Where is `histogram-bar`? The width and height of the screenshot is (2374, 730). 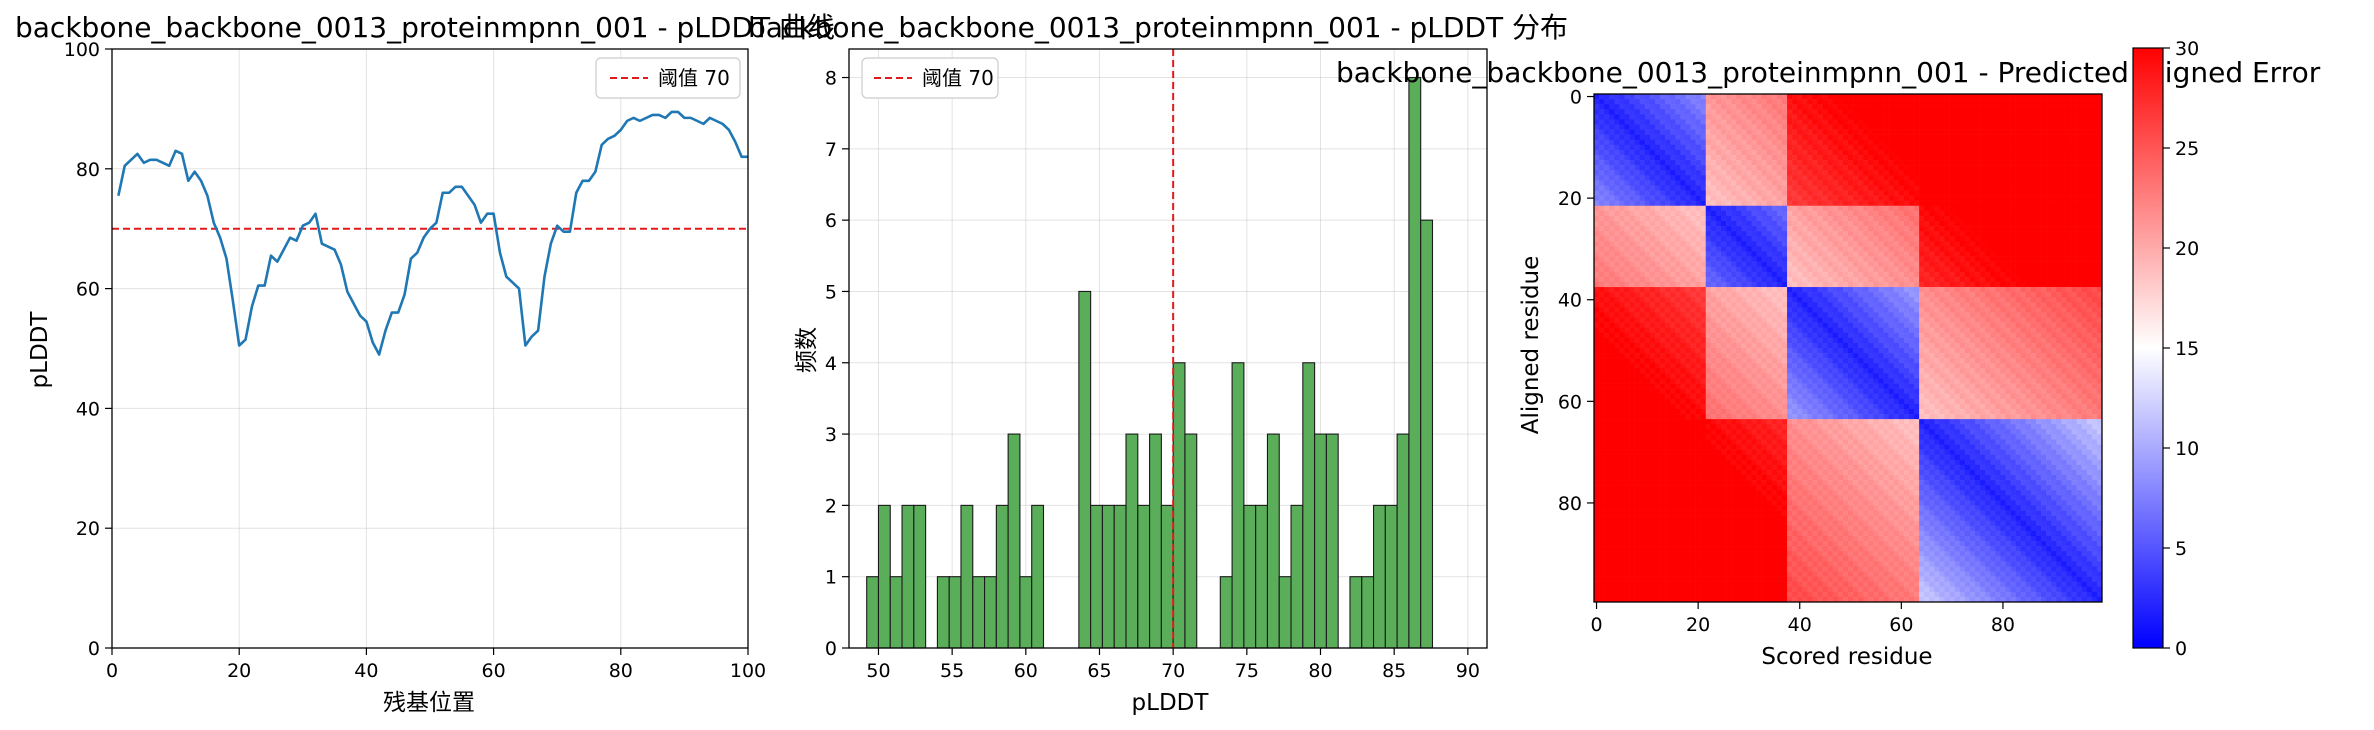
histogram-bar is located at coordinates (1155, 541).